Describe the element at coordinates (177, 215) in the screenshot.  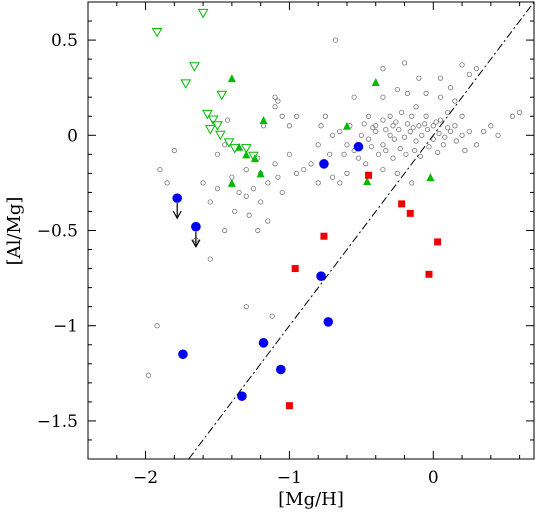
I see `upper-limit-arrow-head` at that location.